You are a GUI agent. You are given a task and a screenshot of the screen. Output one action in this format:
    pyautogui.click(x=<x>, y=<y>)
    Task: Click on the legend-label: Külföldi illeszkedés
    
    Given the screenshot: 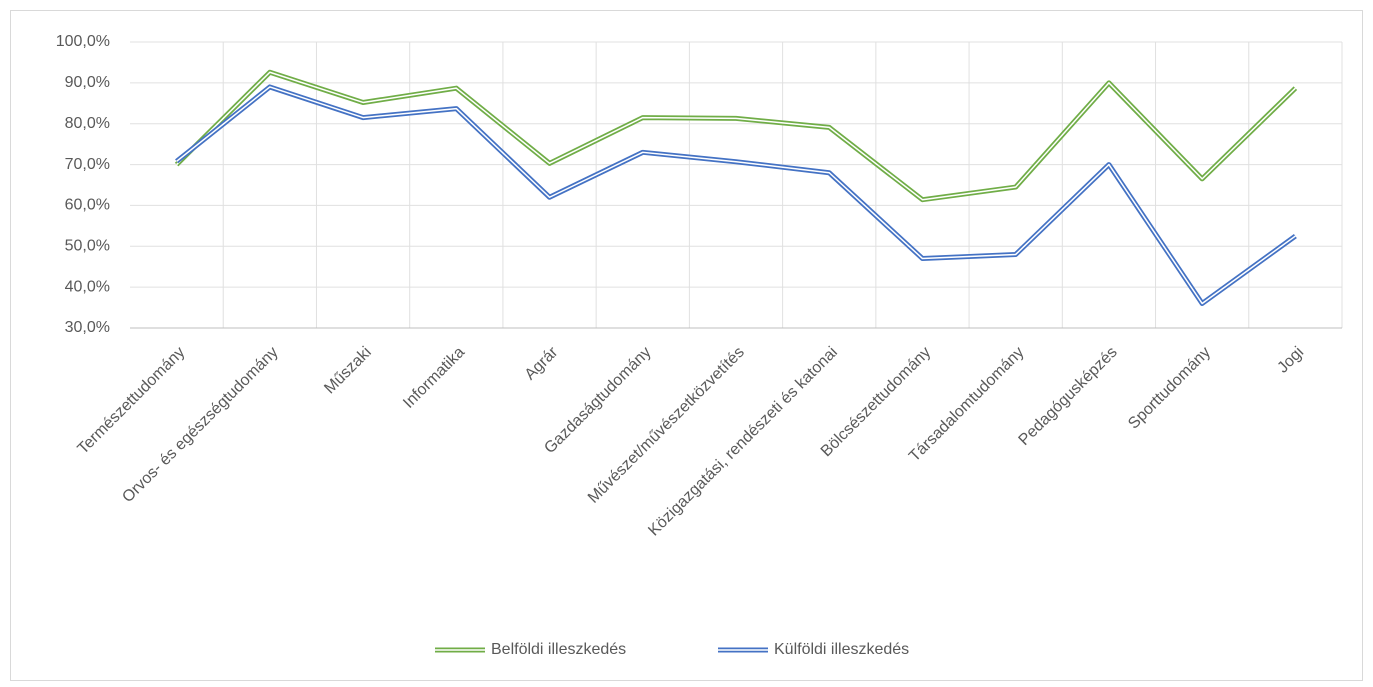 What is the action you would take?
    pyautogui.click(x=841, y=649)
    